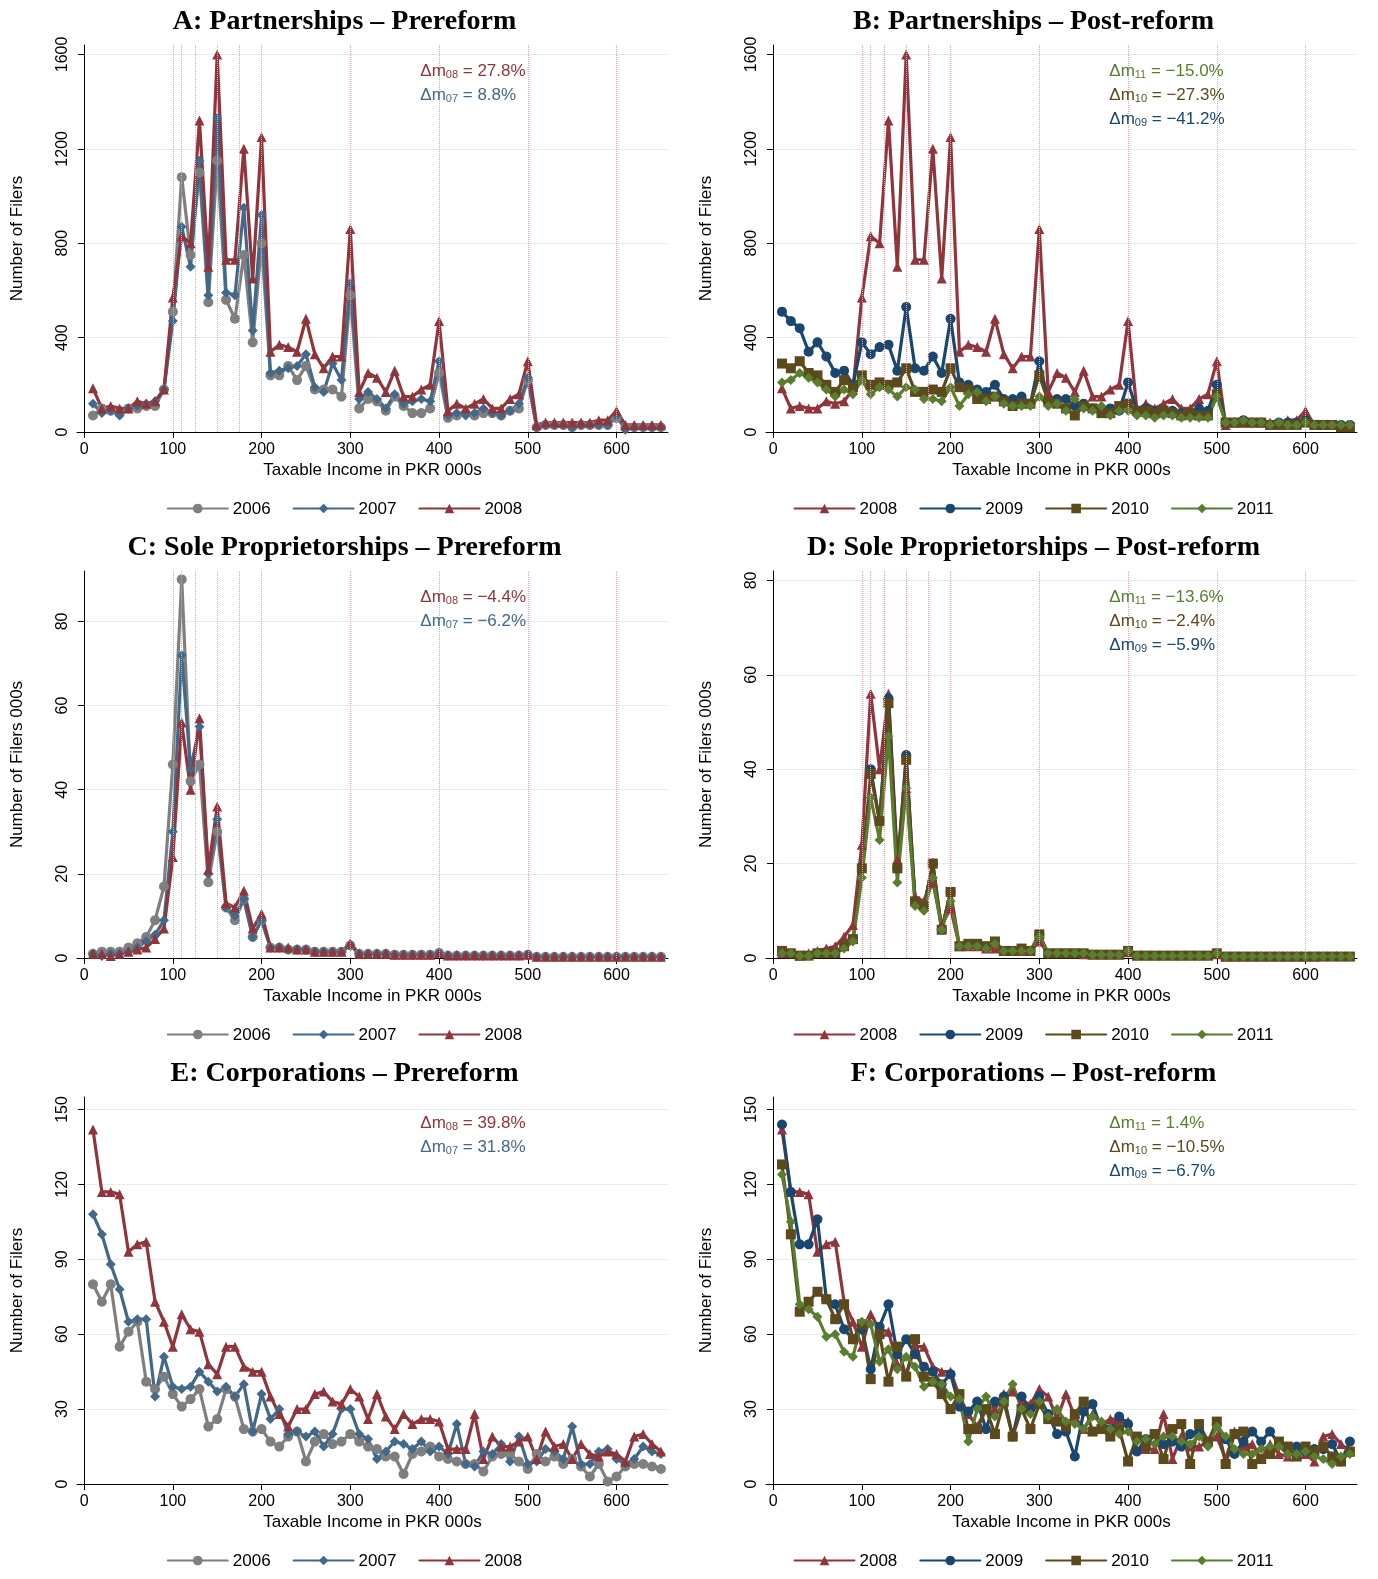 The image size is (1378, 1579). I want to click on y-tick-label: 20, so click(750, 863).